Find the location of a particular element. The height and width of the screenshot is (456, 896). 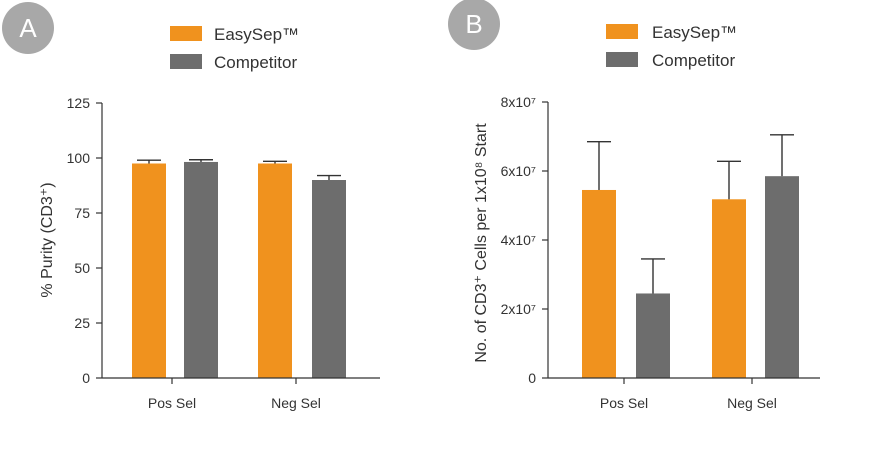

panel-a-legend-swatch-competitor is located at coordinates (186, 61).